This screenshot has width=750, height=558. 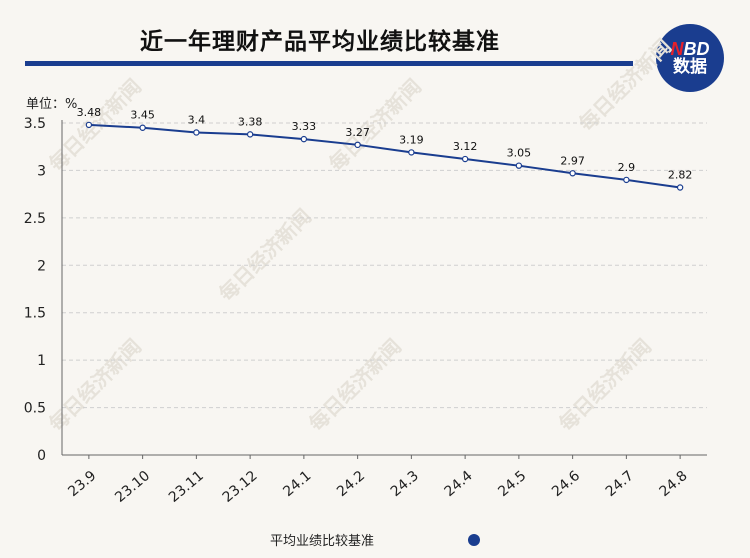 What do you see at coordinates (142, 115) in the screenshot?
I see `data-label: 3.45` at bounding box center [142, 115].